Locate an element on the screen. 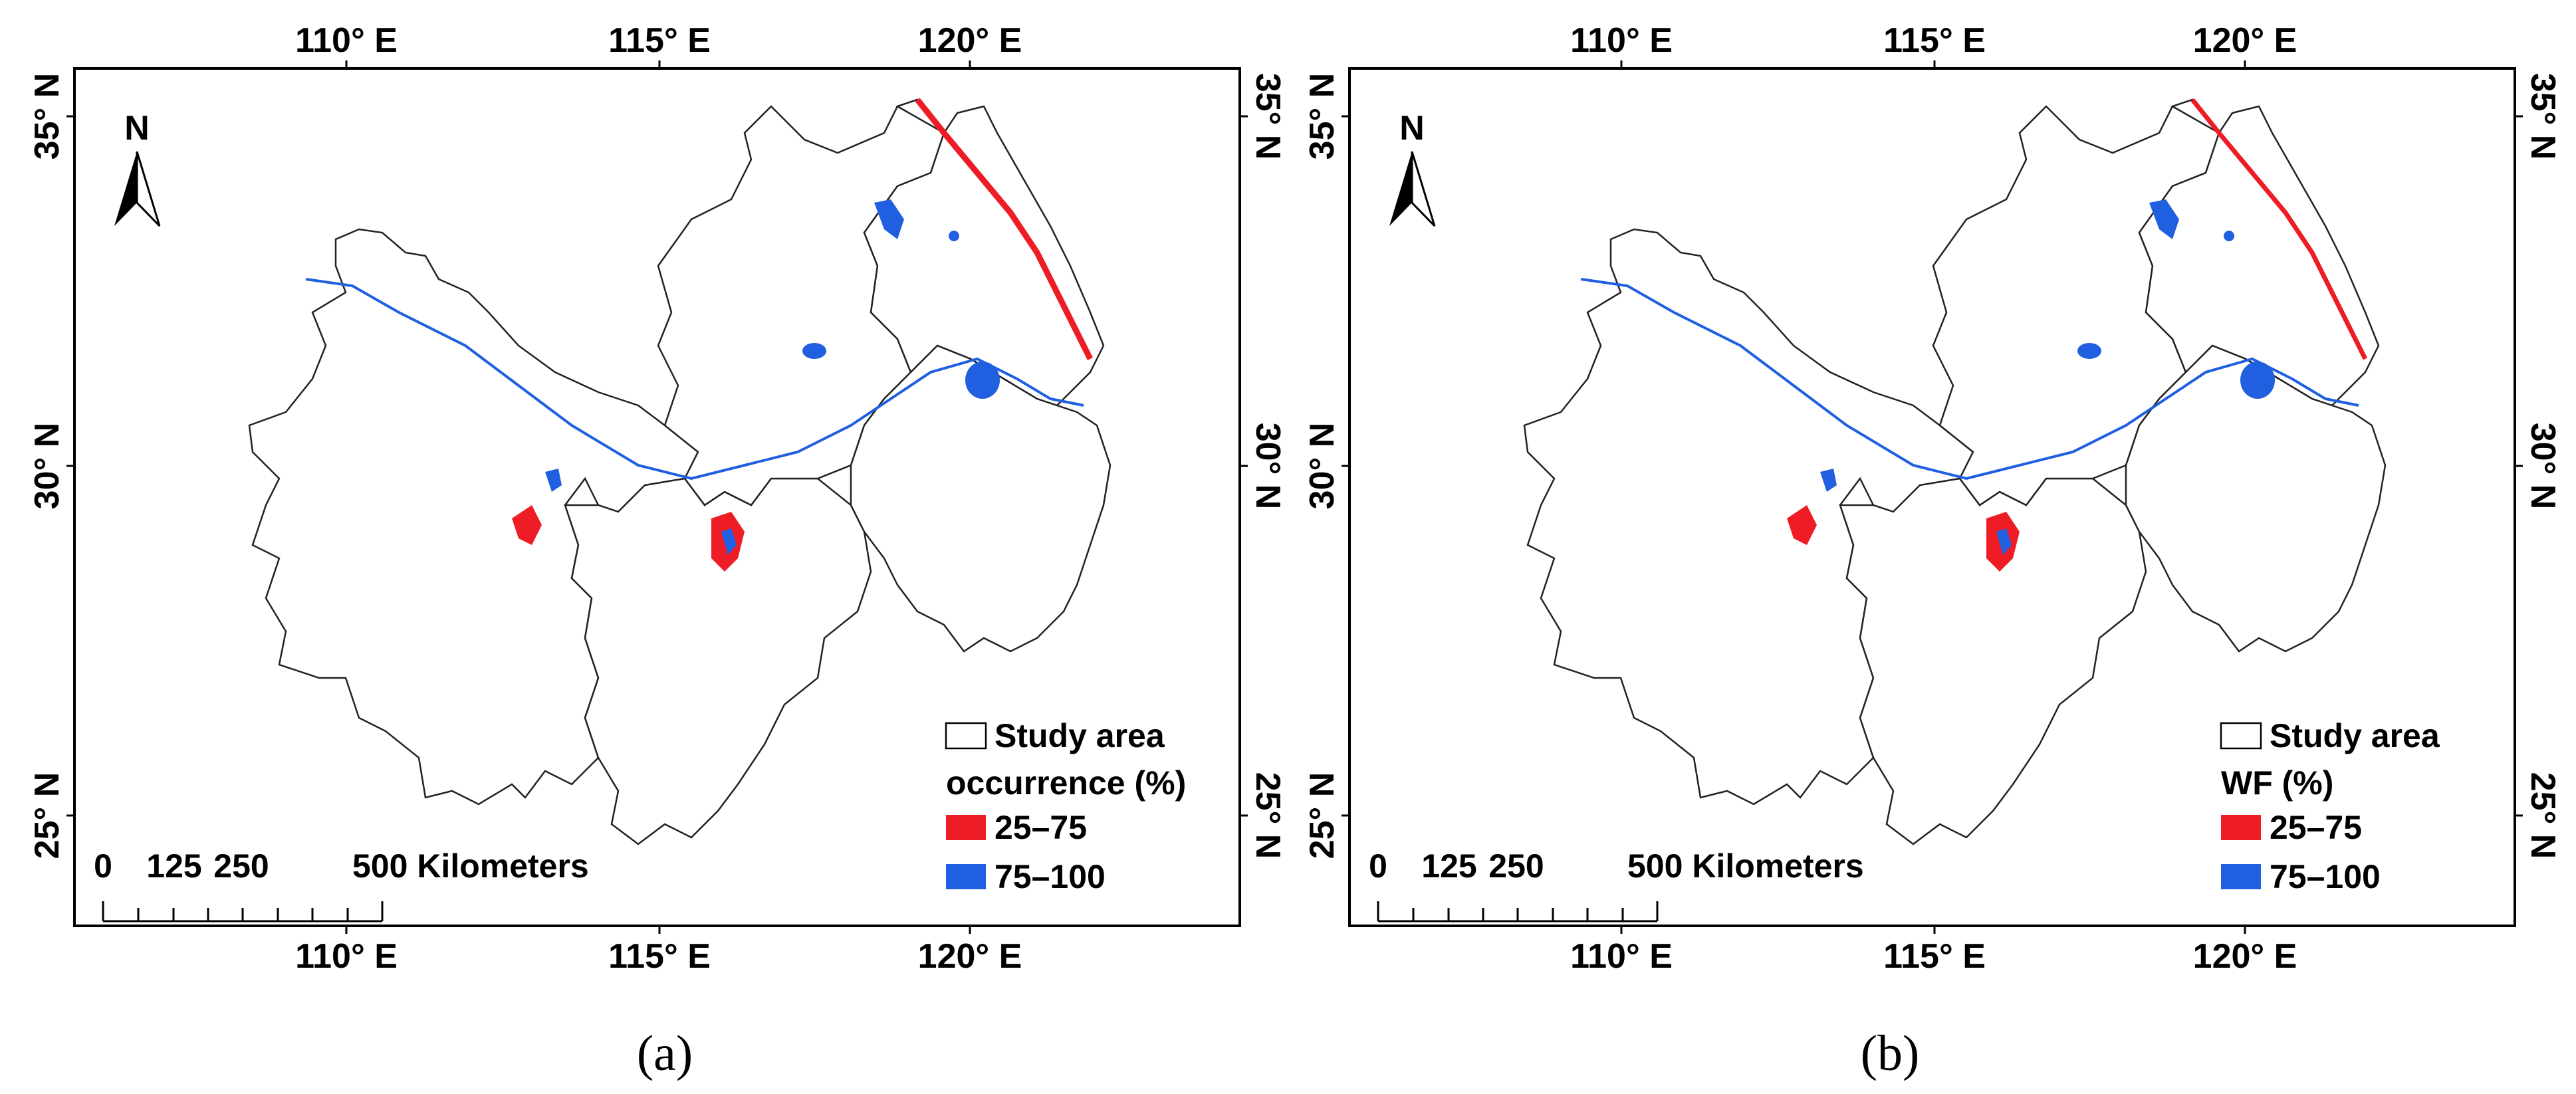  legend: Study area occurrence (%) 25–75 75–100 is located at coordinates (1065, 806).